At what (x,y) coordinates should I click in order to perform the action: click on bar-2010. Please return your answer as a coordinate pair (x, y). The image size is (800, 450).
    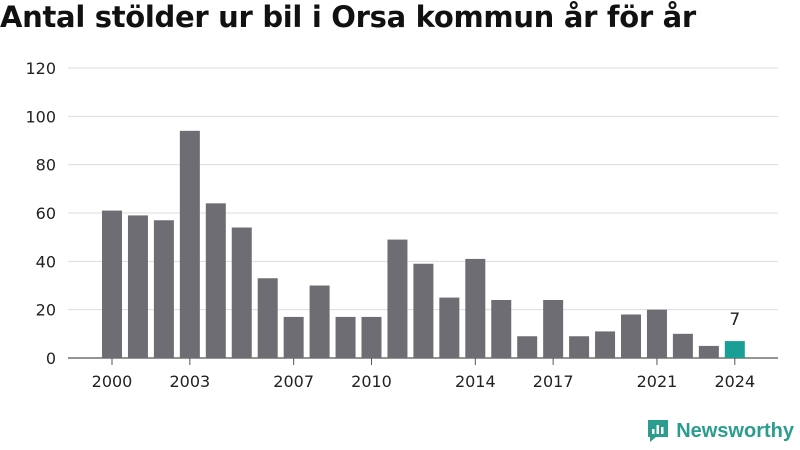
    Looking at the image, I should click on (371, 337).